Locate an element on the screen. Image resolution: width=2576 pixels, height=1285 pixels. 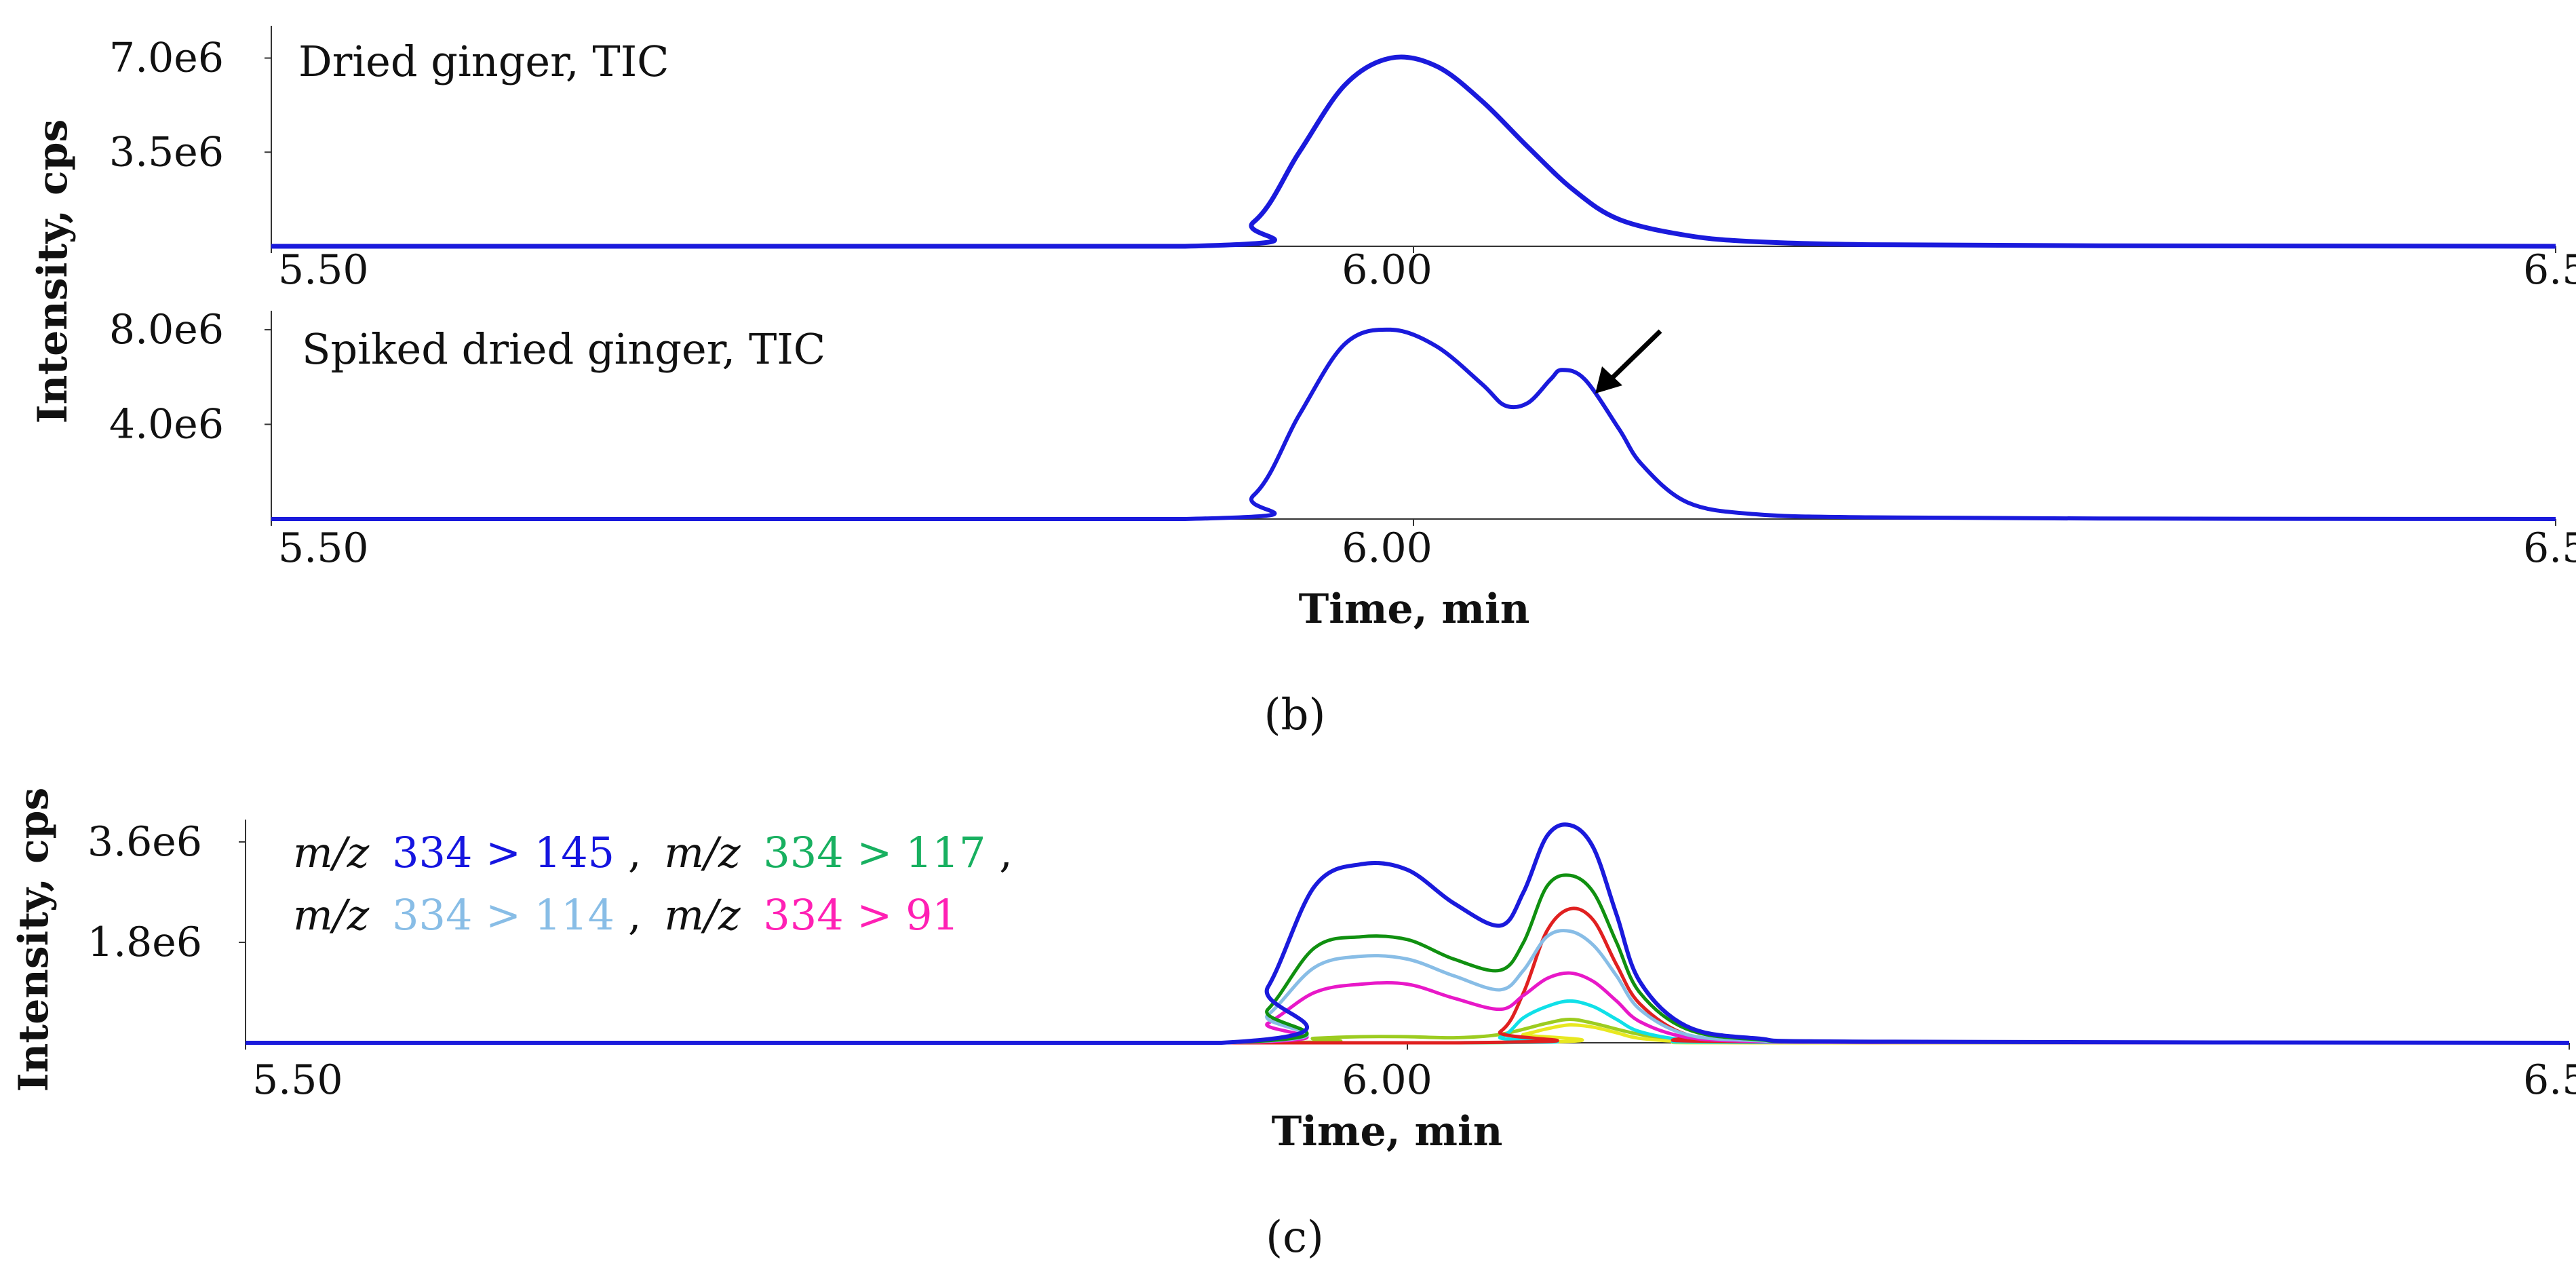
y-tick-label: 7.0e6 is located at coordinates (166, 58).